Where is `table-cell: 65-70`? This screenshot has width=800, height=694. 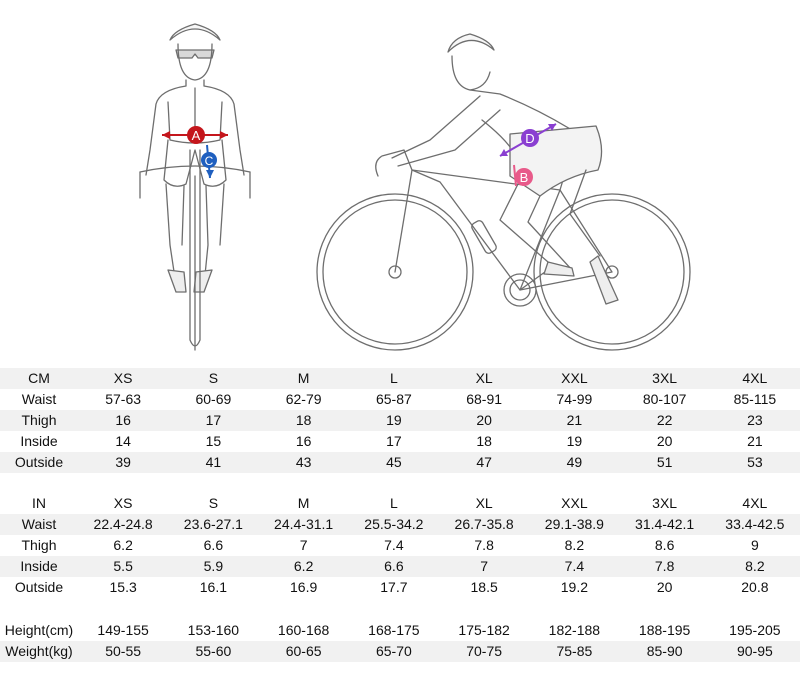
table-cell: 65-70 is located at coordinates (393, 651).